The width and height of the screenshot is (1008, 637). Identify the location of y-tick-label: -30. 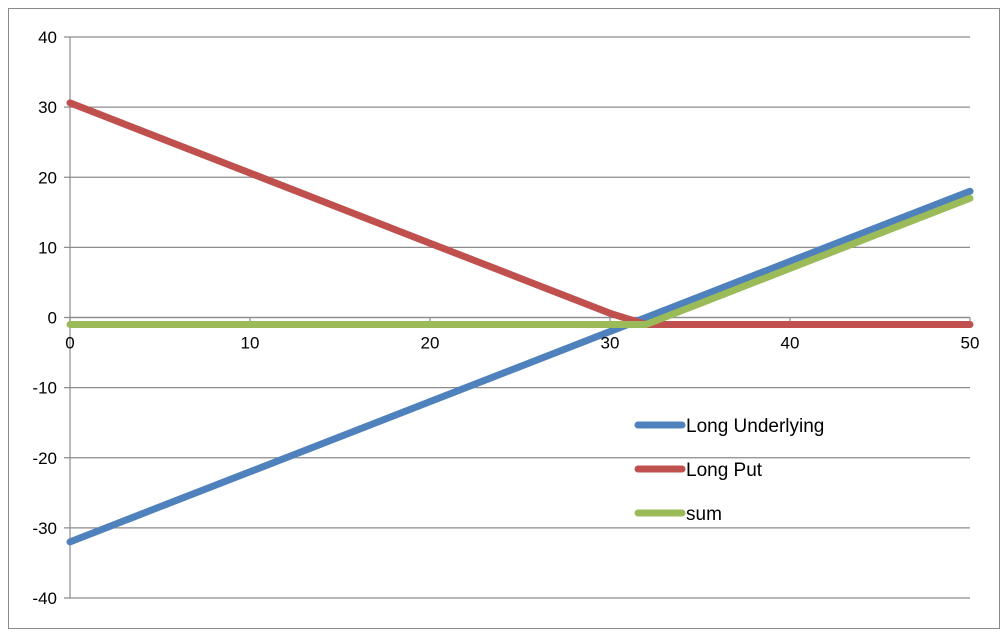
(44, 528).